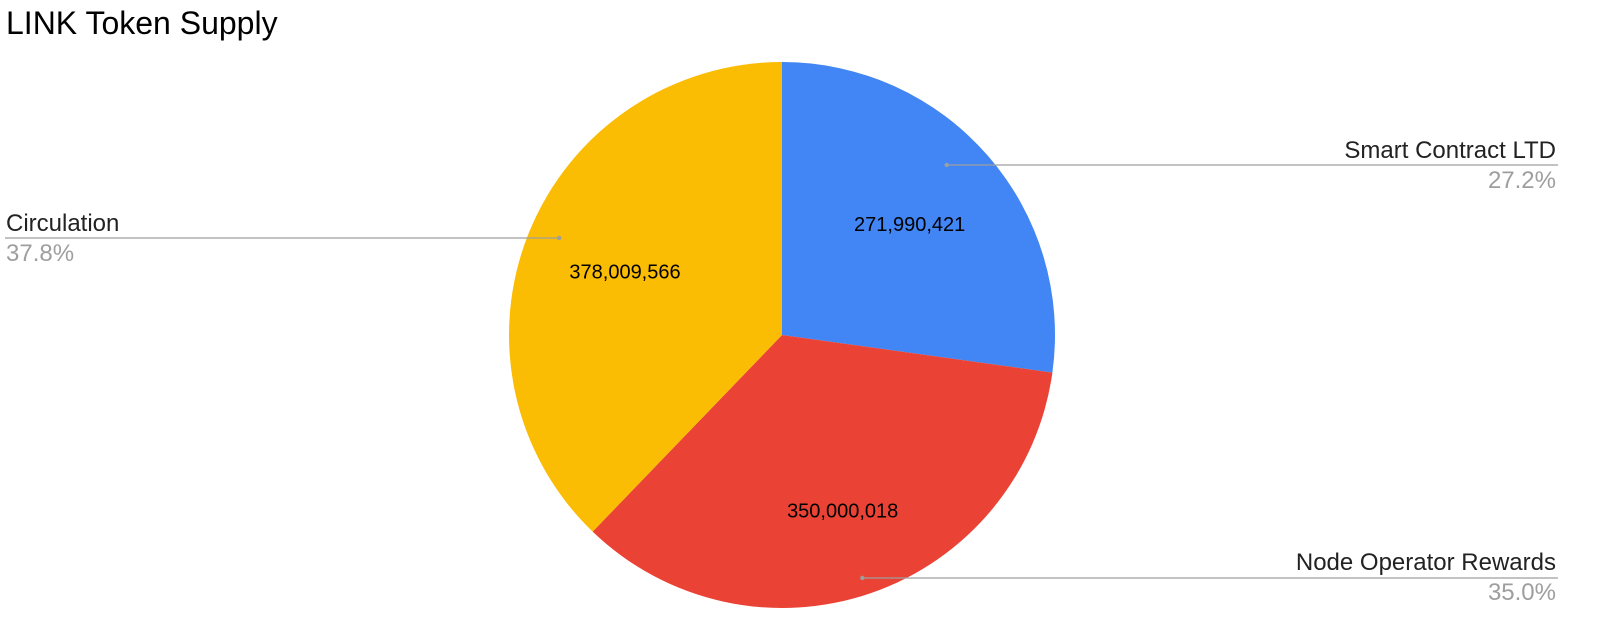 The image size is (1600, 634). Describe the element at coordinates (1426, 562) in the screenshot. I see `slice-name-label-node-operator-rewards: Node Operator Rewards` at that location.